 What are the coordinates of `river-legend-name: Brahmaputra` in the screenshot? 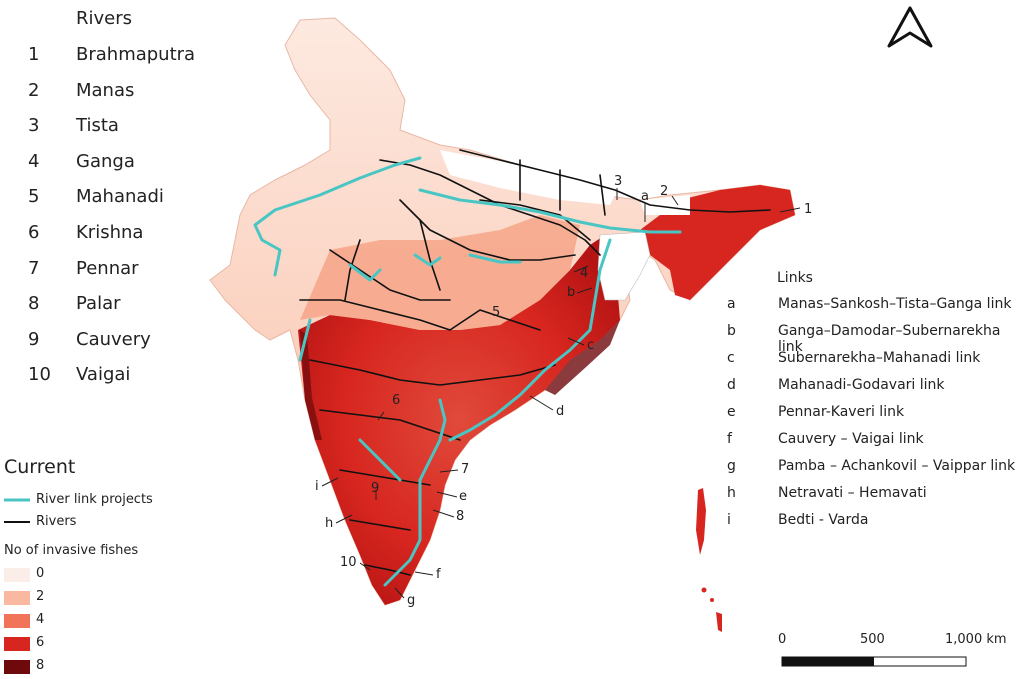 It's located at (136, 54).